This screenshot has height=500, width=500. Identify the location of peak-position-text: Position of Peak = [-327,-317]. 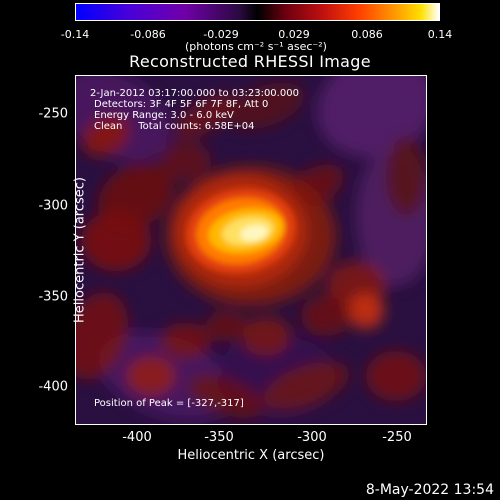
(169, 403).